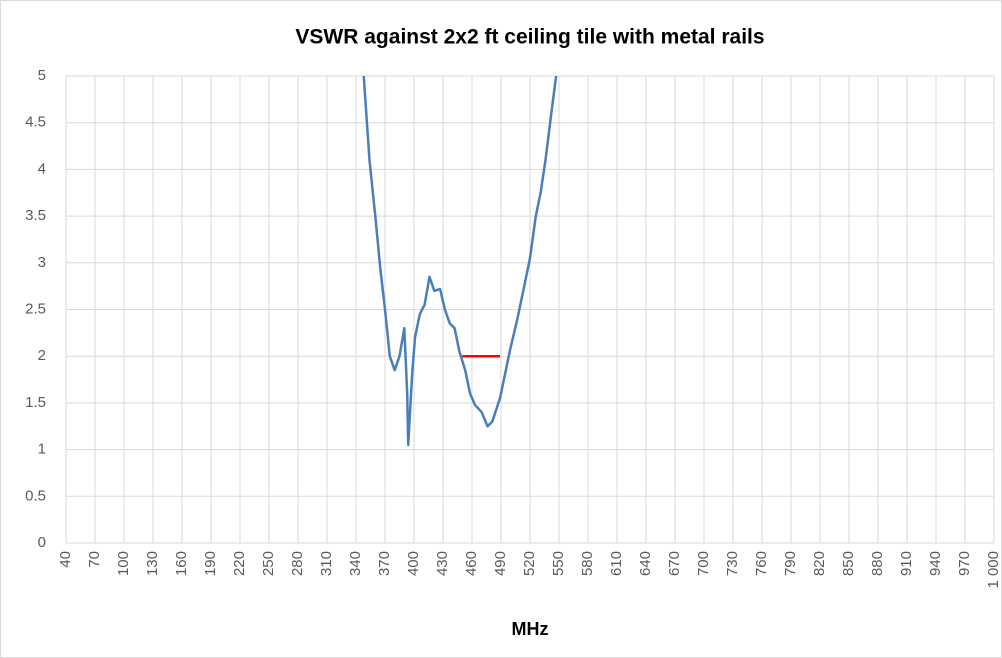 This screenshot has width=1002, height=658. Describe the element at coordinates (460, 261) in the screenshot. I see `series-line` at that location.